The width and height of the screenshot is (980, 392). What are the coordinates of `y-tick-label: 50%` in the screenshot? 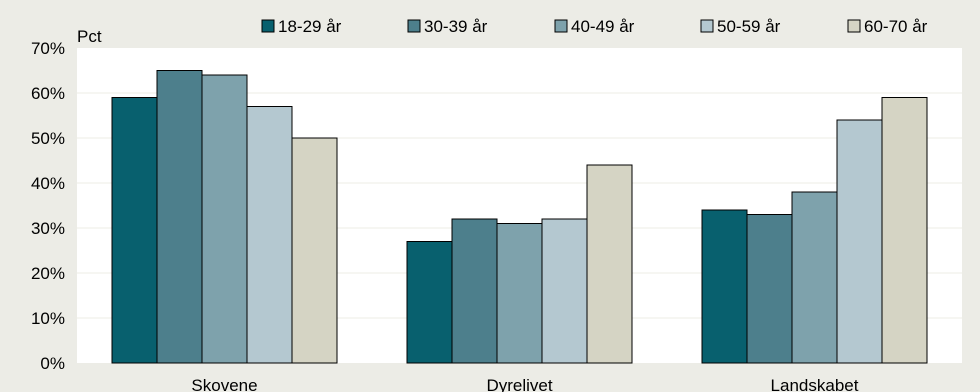 It's located at (48, 138).